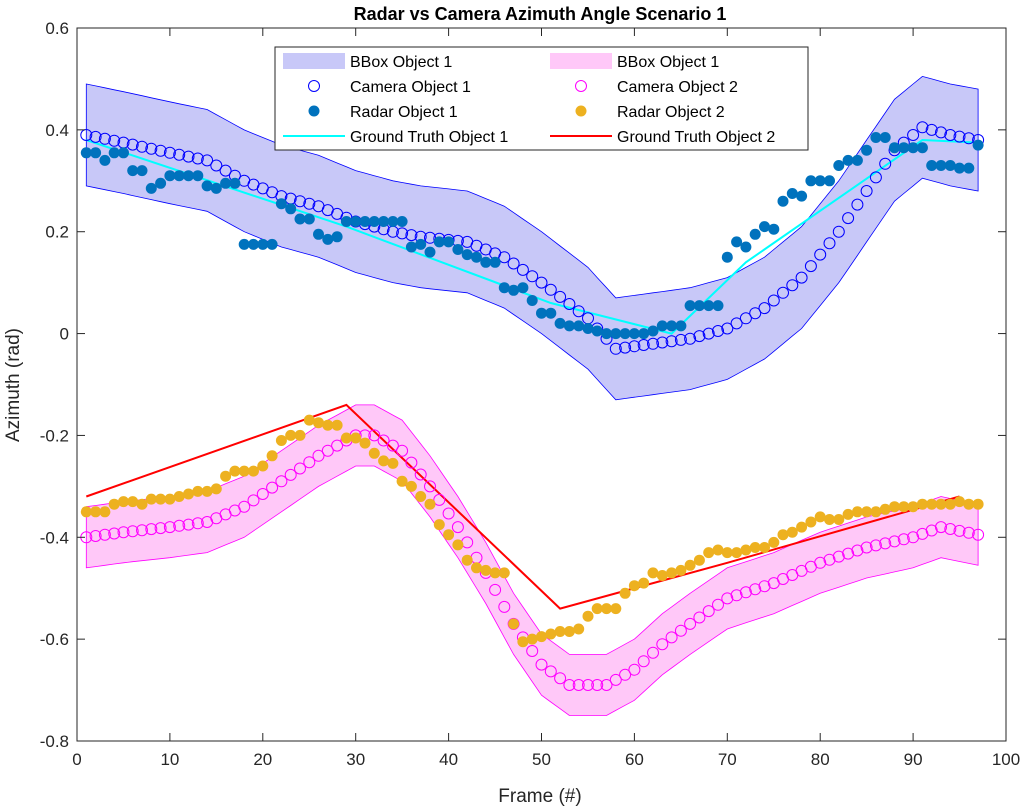 Image resolution: width=1027 pixels, height=808 pixels. Describe the element at coordinates (401, 62) in the screenshot. I see `legend-label: BBox Object 1` at that location.